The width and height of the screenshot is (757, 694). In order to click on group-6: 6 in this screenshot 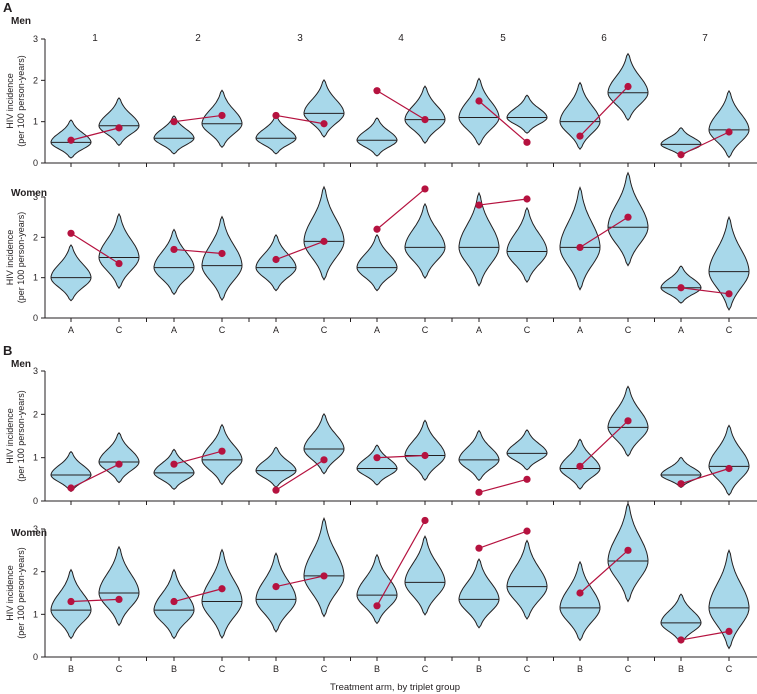, I will do `click(604, 92)`.